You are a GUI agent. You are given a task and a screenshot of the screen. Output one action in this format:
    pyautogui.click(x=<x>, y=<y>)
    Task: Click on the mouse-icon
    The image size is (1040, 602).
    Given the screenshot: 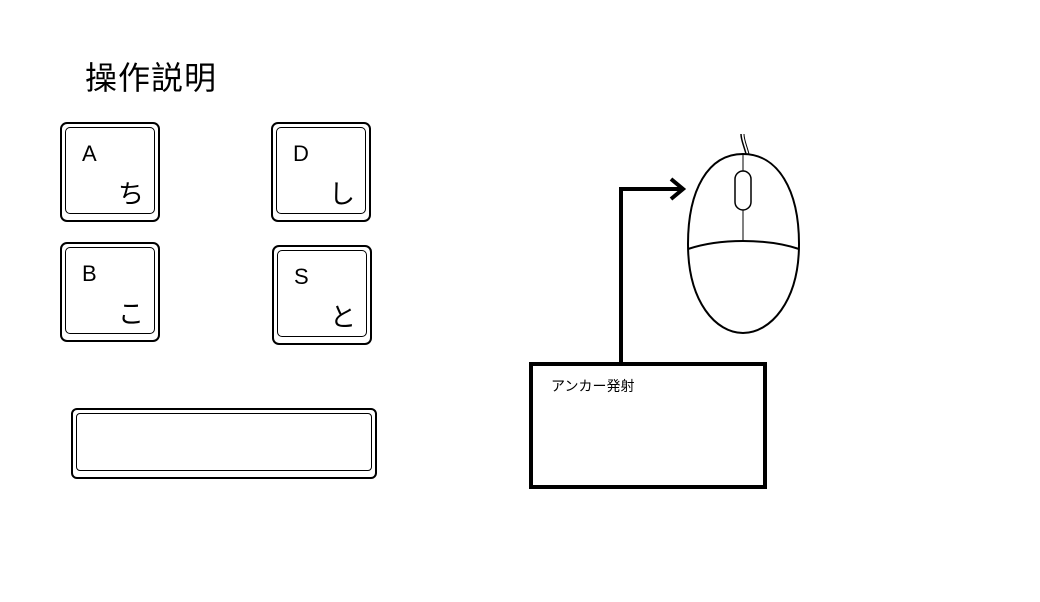 What is the action you would take?
    pyautogui.click(x=743, y=234)
    